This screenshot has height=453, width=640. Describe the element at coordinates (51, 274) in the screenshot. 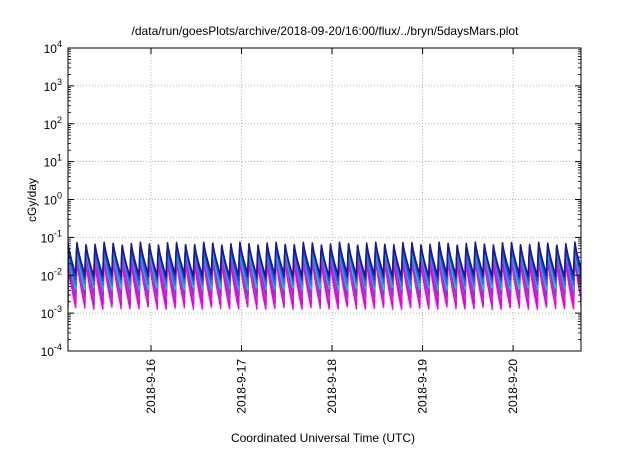

I see `y-tick-label: 10⁻²` at that location.